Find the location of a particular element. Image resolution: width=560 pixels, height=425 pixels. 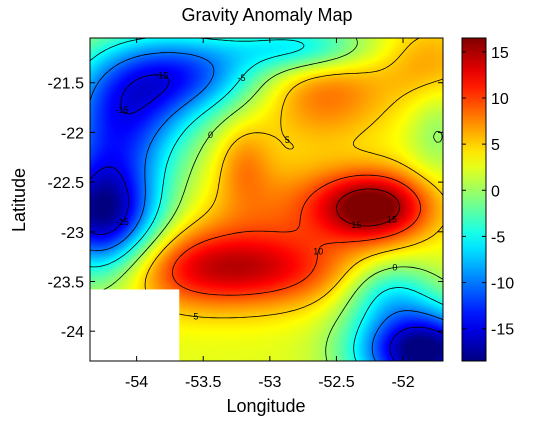

y-tick-label: -23.5 is located at coordinates (66, 282).